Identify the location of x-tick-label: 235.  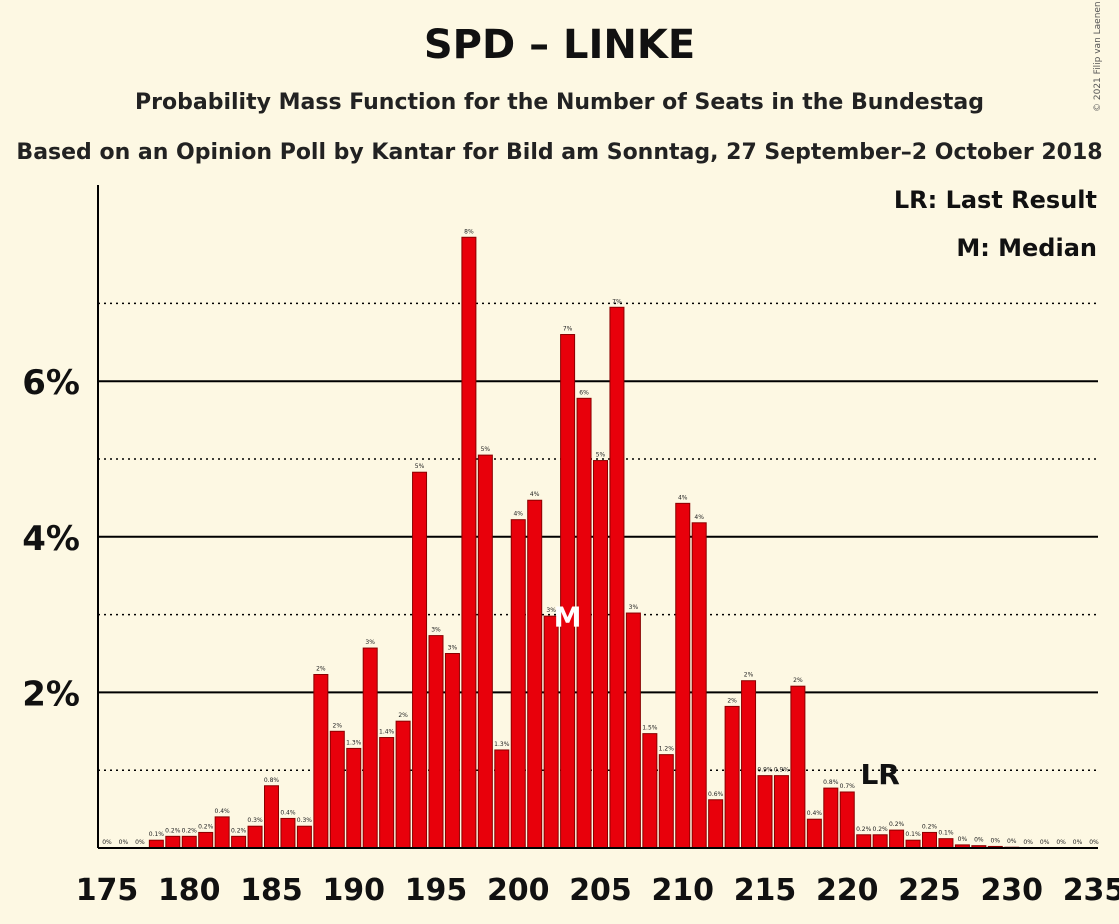
(1091, 890).